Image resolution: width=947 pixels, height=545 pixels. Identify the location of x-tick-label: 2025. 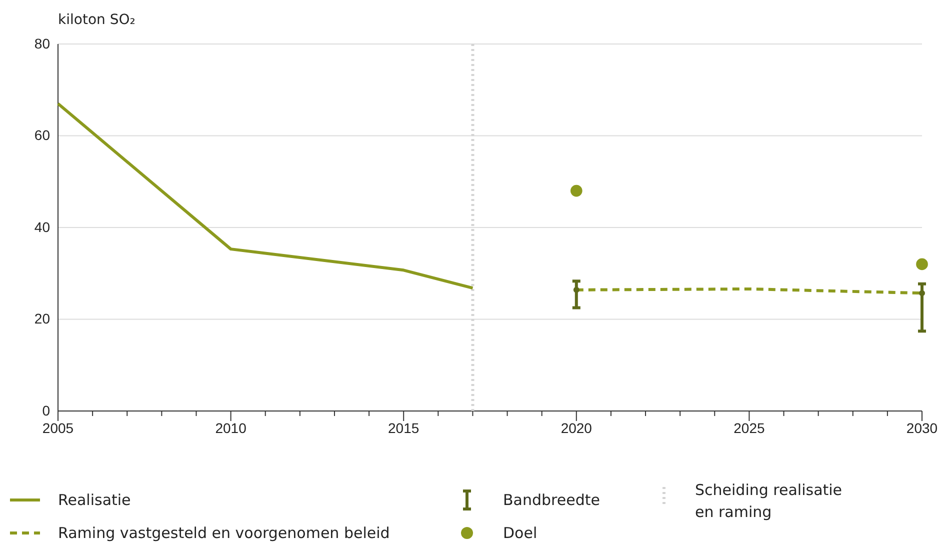
(749, 428).